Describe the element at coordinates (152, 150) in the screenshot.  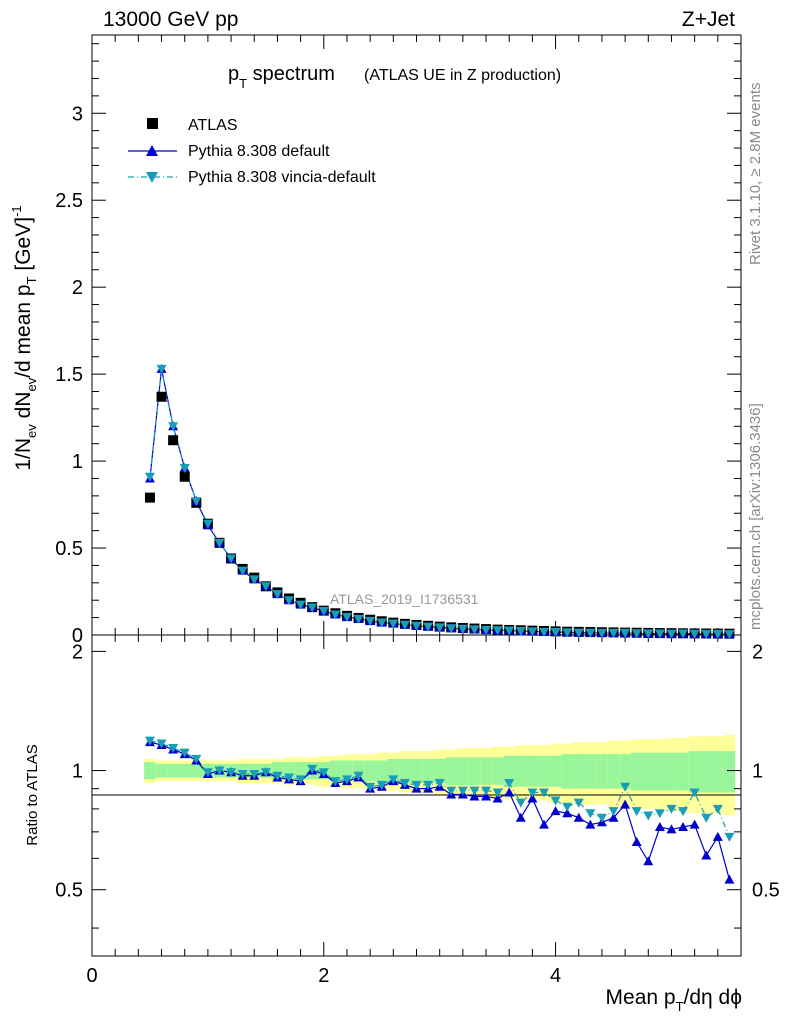
I see `legend-marker-default` at that location.